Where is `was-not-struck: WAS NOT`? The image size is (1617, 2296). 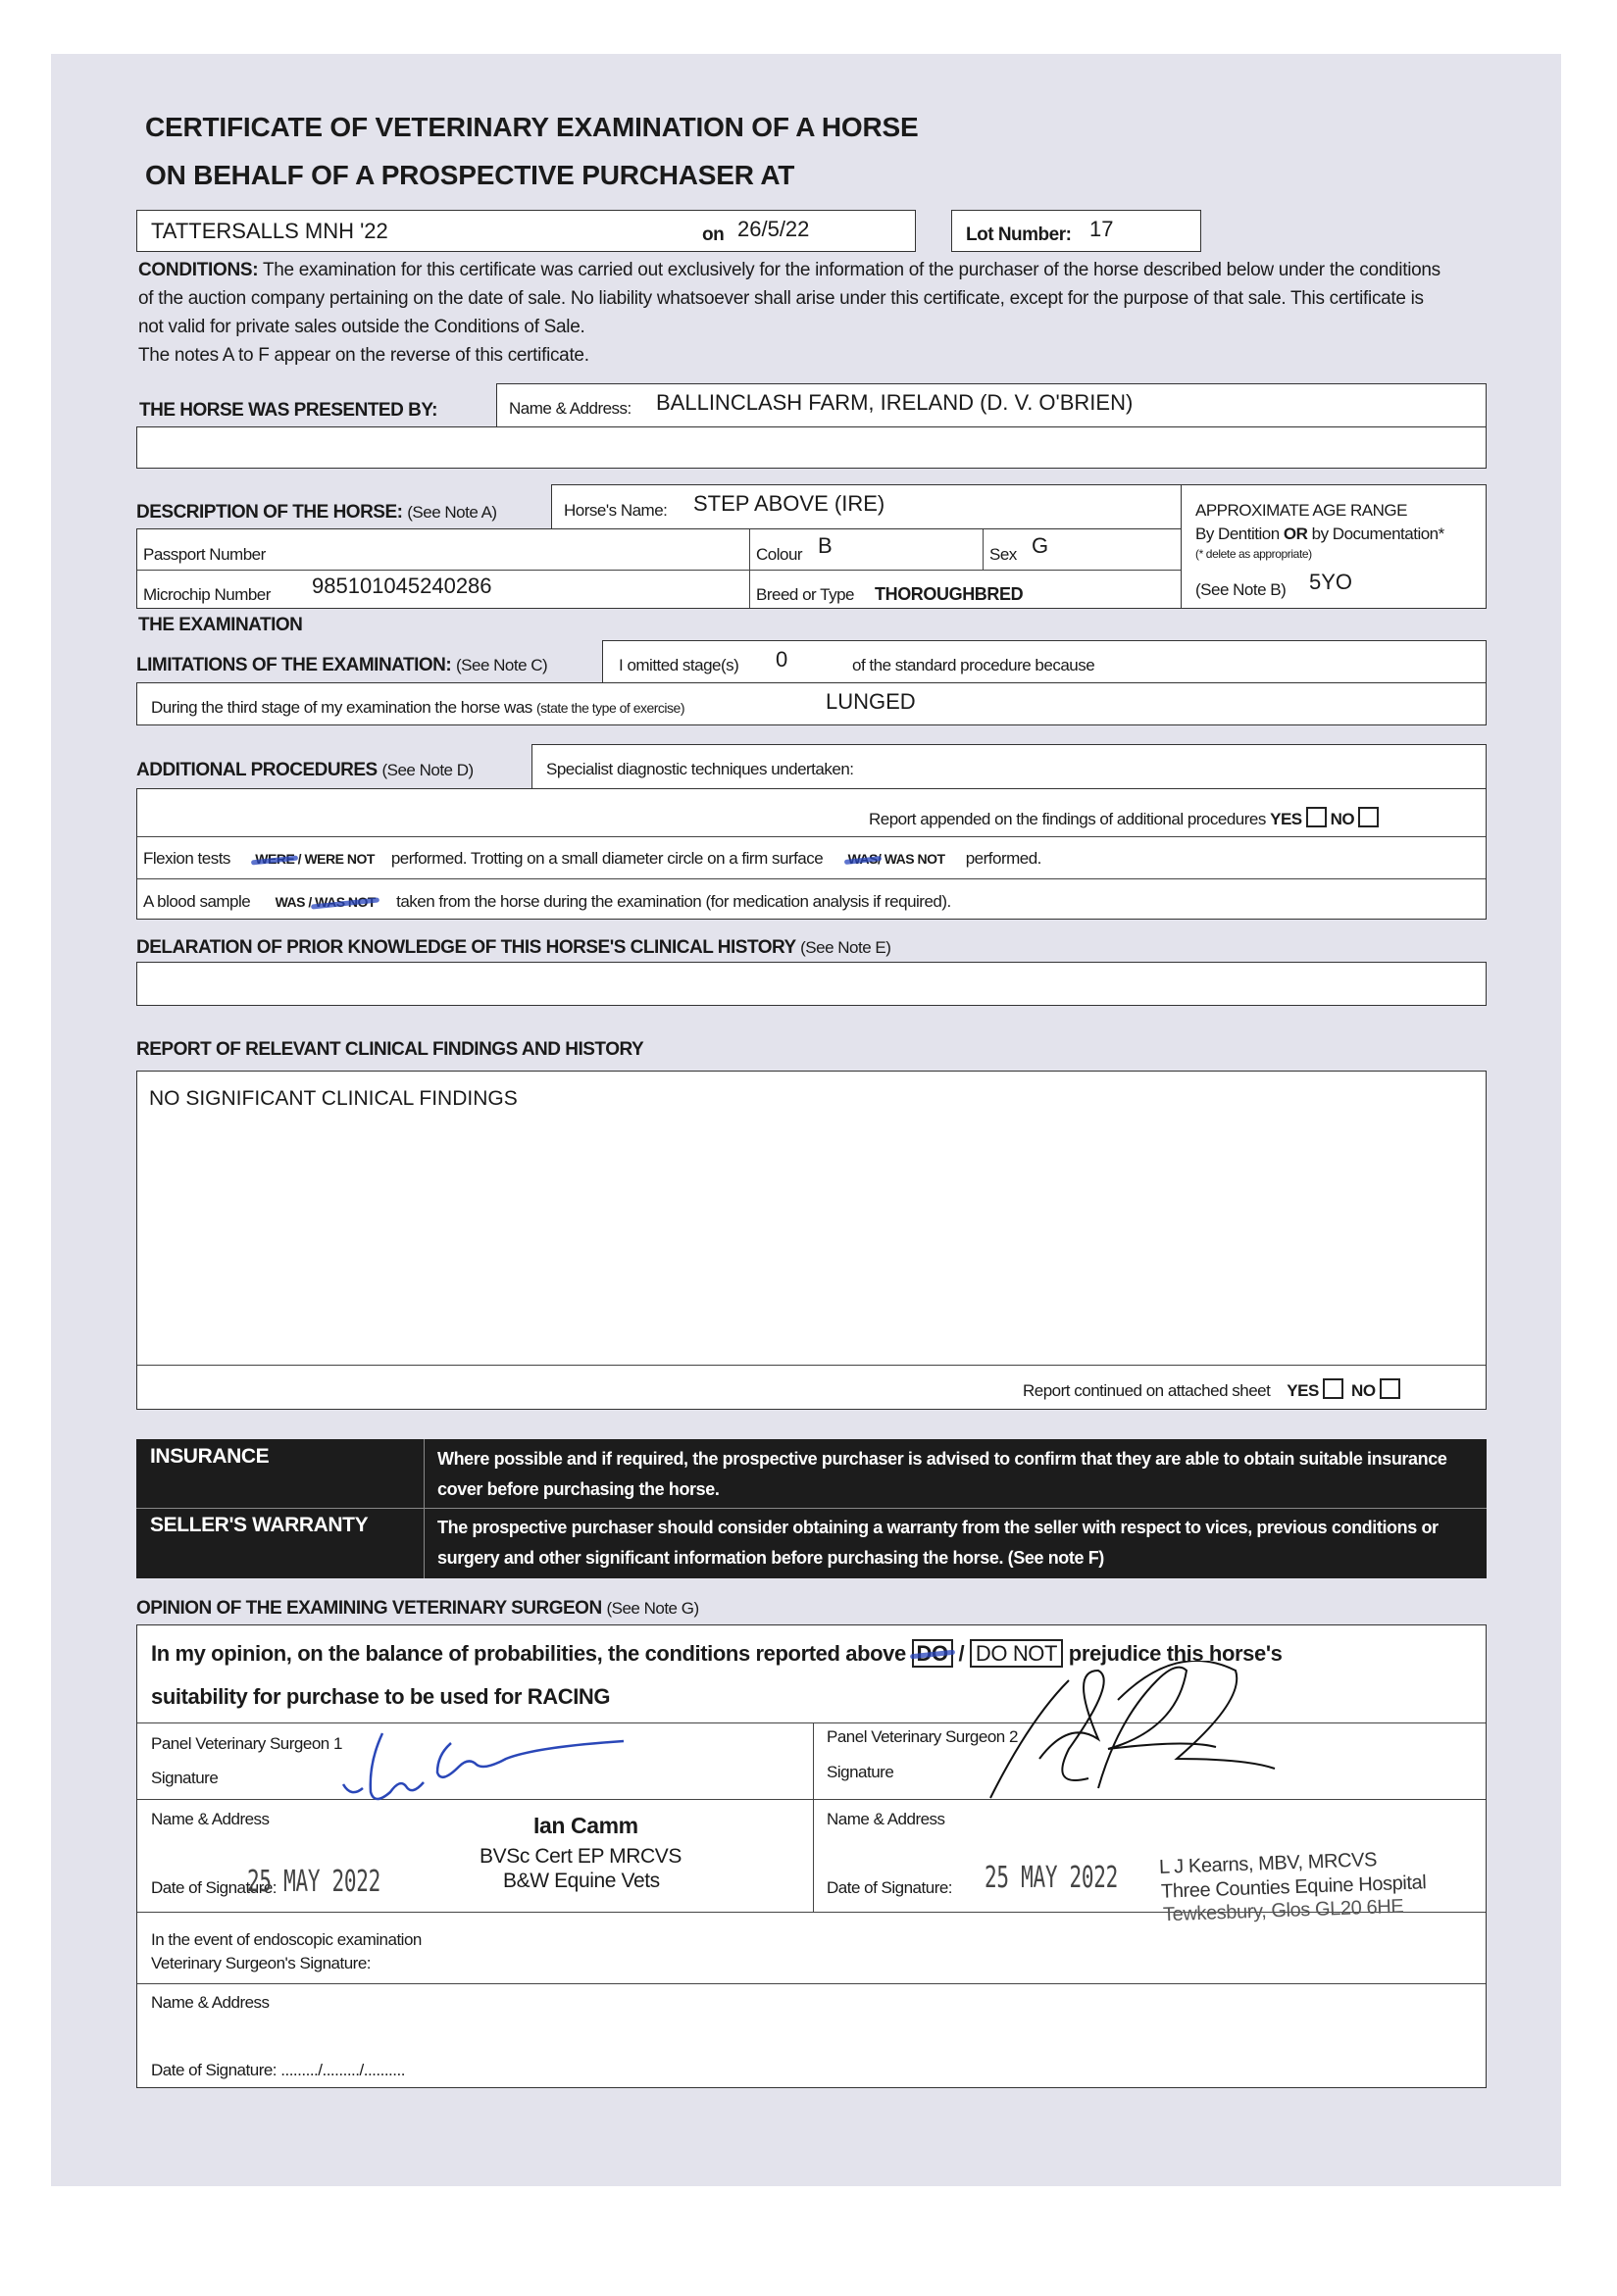 was-not-struck: WAS NOT is located at coordinates (345, 902).